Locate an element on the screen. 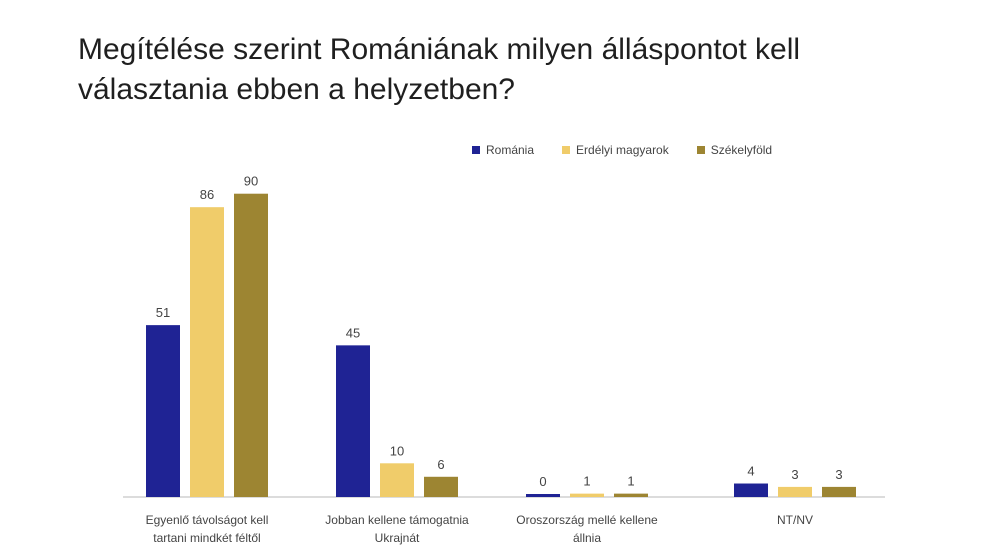  category-label-3-0: NT/NV is located at coordinates (795, 520).